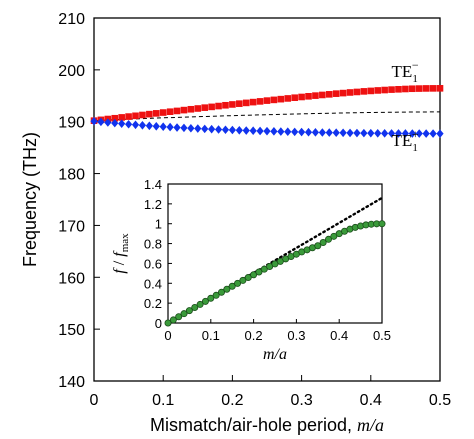 This screenshot has width=474, height=439. What do you see at coordinates (153, 283) in the screenshot?
I see `inset-y-tick-label: 0.4` at bounding box center [153, 283].